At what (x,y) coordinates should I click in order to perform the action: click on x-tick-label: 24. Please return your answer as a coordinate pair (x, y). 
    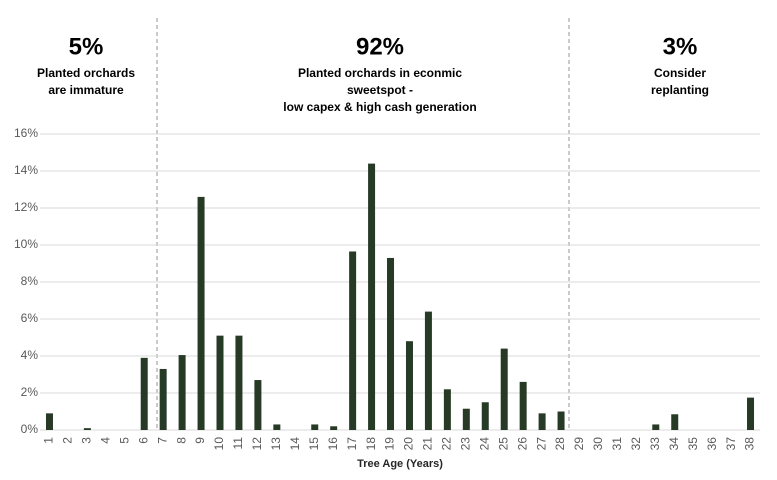
    Looking at the image, I should click on (484, 444).